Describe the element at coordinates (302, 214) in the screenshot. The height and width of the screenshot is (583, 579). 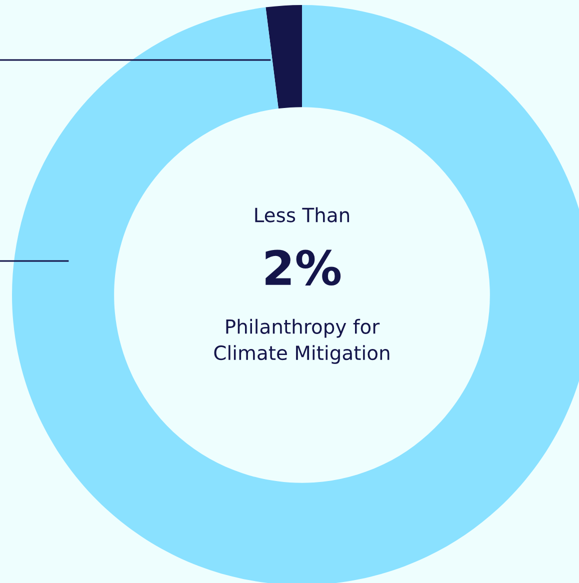
I see `text: Less Than` at that location.